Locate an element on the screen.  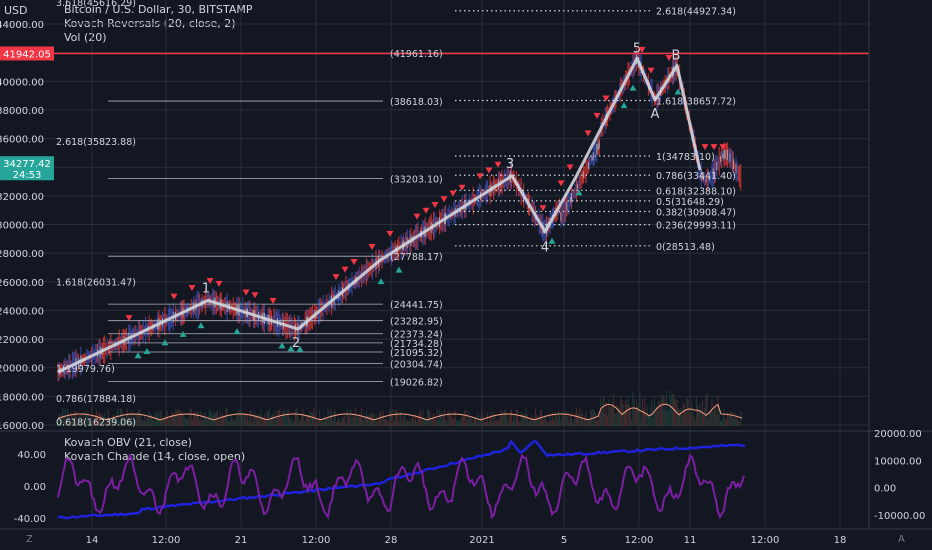
fib-mid-label: (33203.10) is located at coordinates (416, 180).